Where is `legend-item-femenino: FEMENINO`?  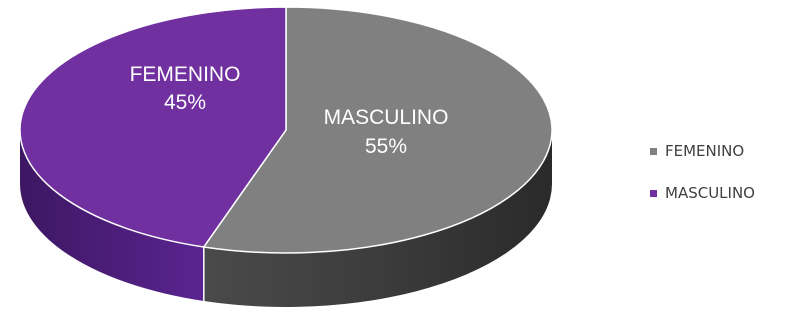
legend-item-femenino: FEMENINO is located at coordinates (702, 151).